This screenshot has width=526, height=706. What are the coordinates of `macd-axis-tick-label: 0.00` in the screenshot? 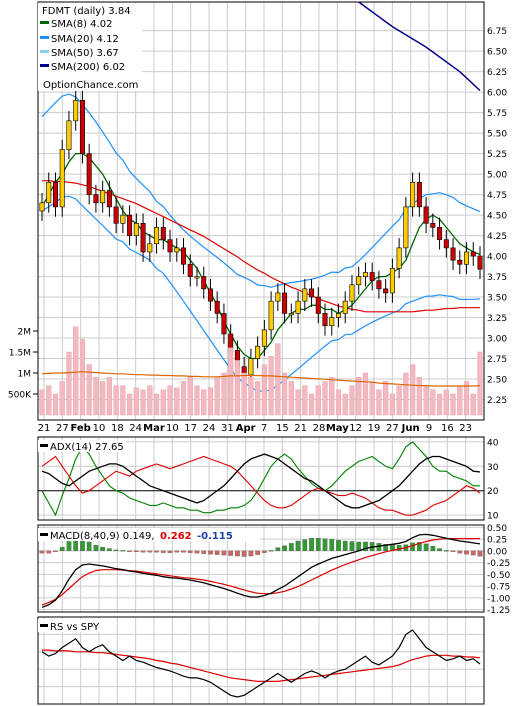 It's located at (497, 552).